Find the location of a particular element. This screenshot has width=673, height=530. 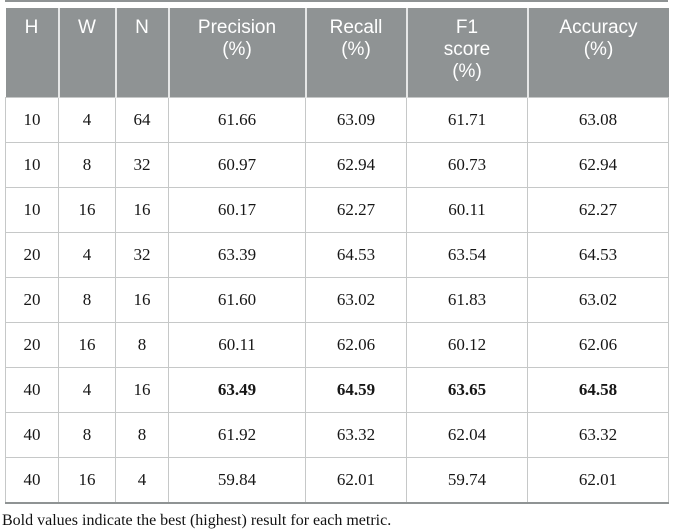

cell-accuracy: 64.53 is located at coordinates (598, 254).